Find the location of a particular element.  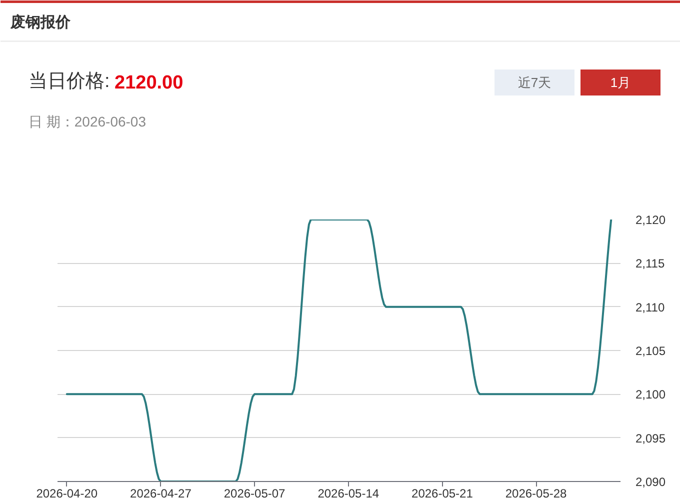

text: 近7天 is located at coordinates (535, 82).